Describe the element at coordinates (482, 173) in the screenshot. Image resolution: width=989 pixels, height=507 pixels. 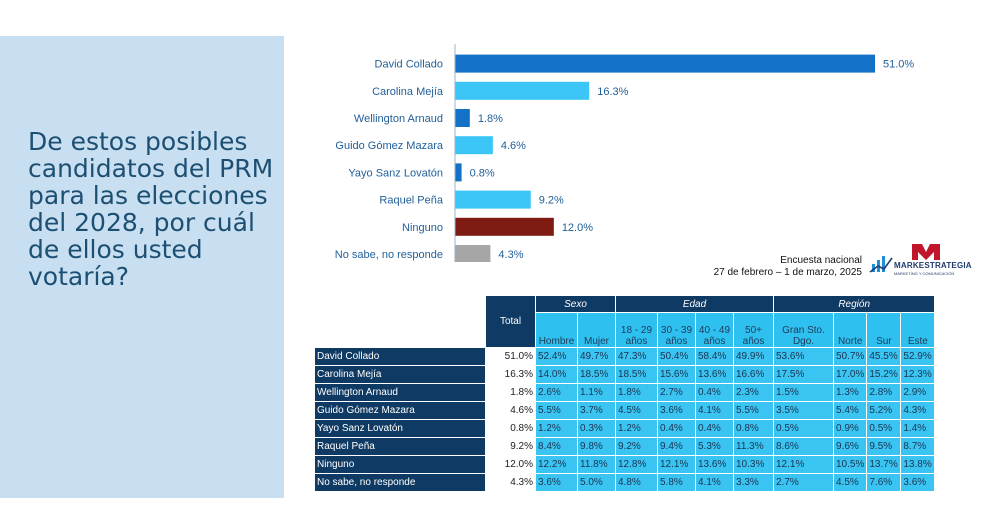
I see `bar-value-label: 0.8%` at that location.